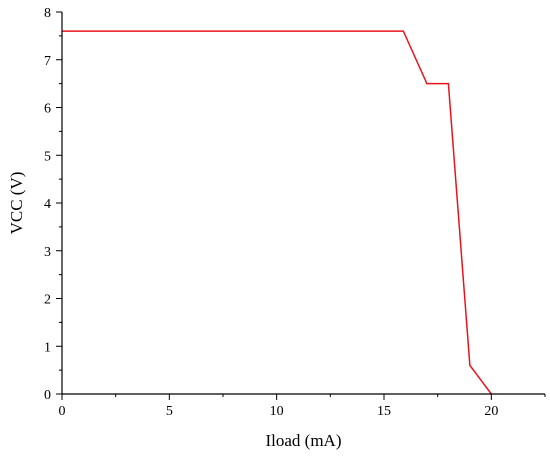  I want to click on y-tick-label: 5, so click(47, 156).